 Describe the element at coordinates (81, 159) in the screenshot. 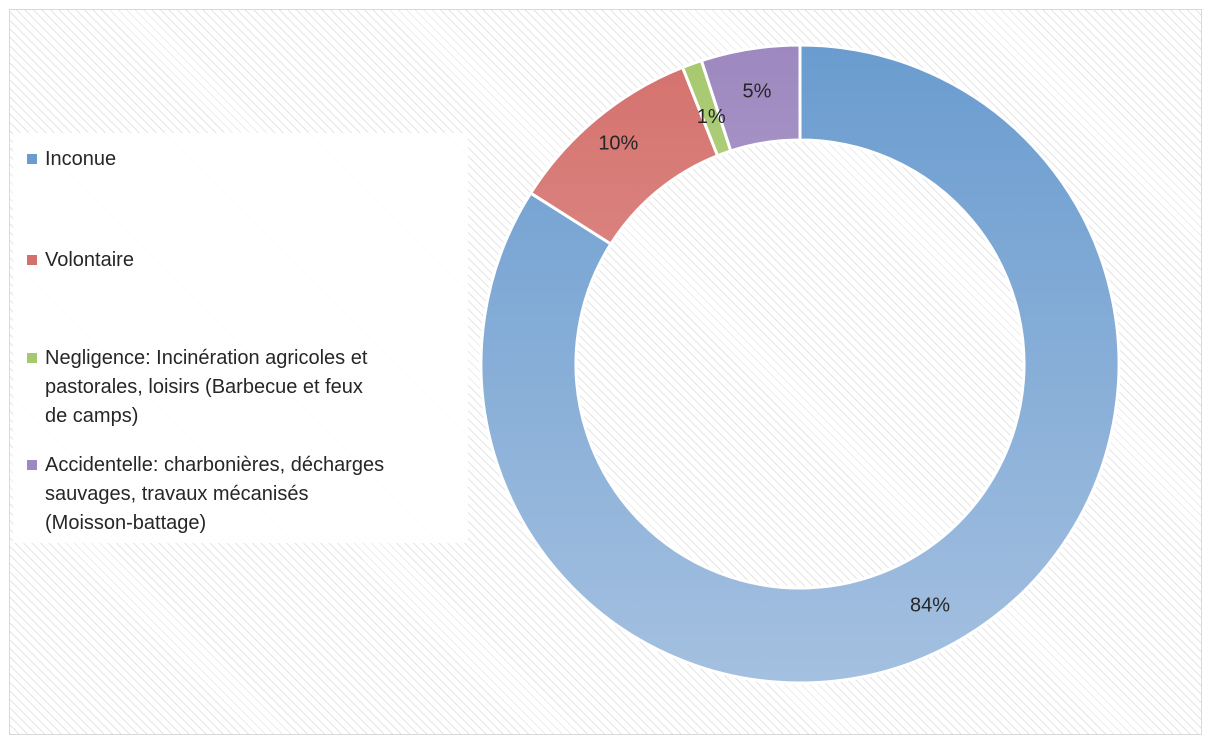

I see `legend-label-inconue: Inconue` at that location.